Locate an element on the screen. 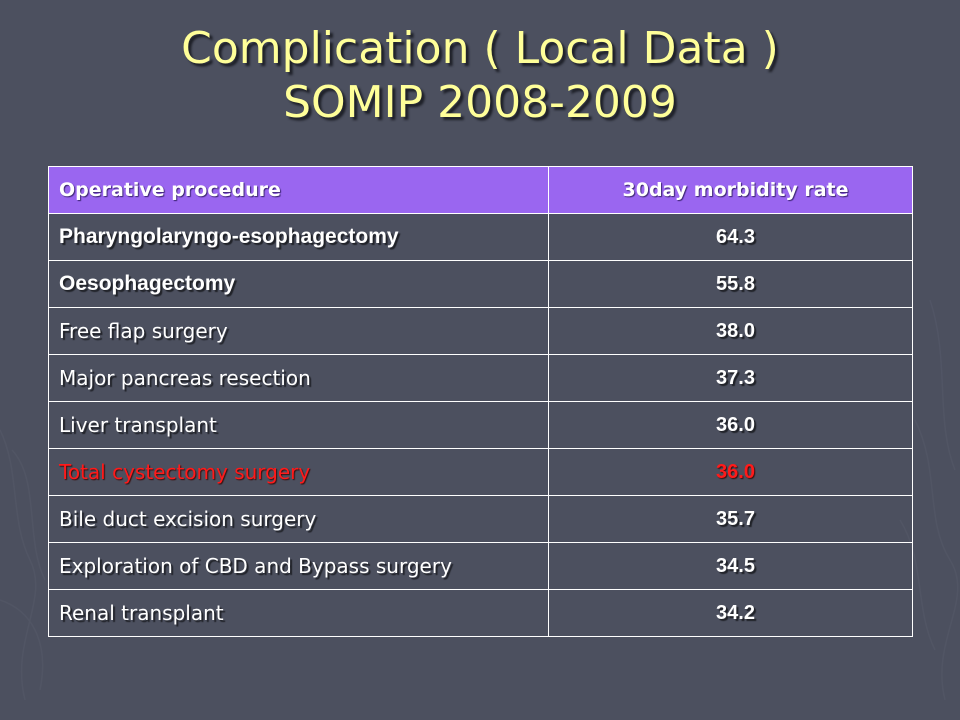 This screenshot has height=720, width=960. rate-cell: 34.2 is located at coordinates (730, 613).